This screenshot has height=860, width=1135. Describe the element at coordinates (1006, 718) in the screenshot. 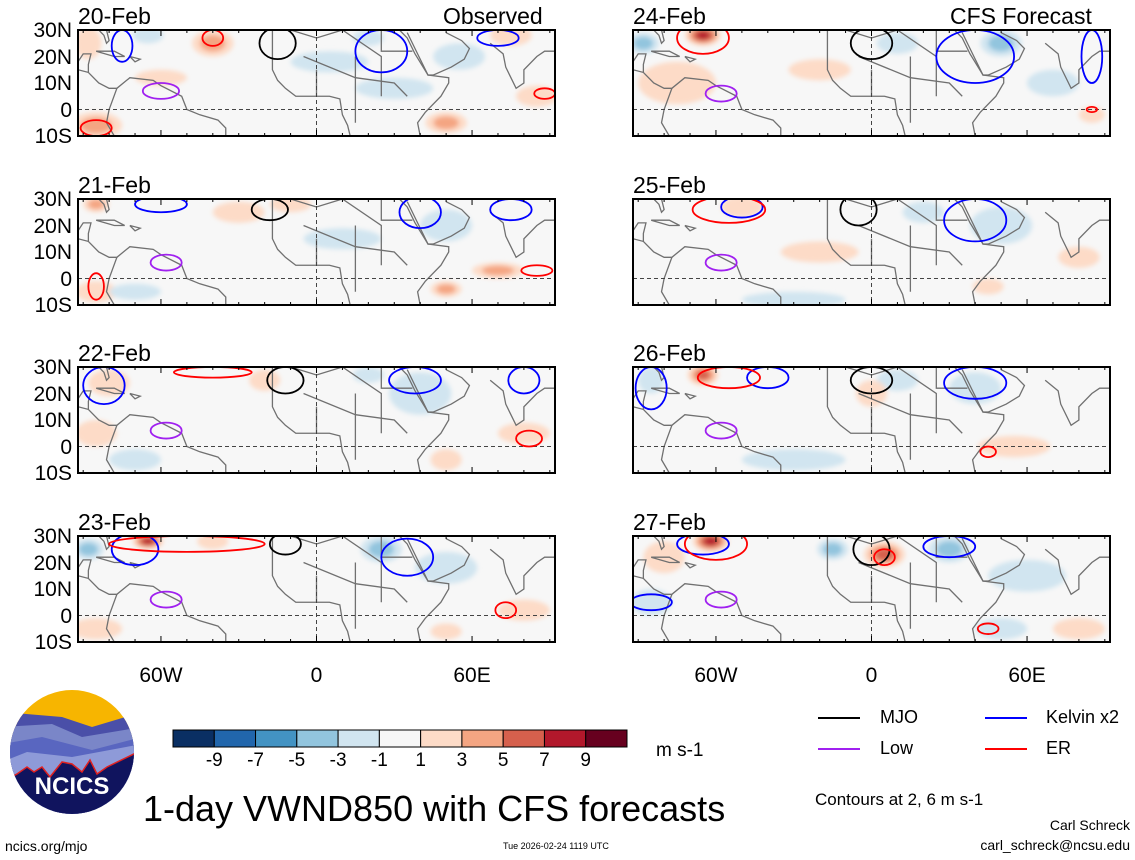

I see `legend-kelvin-line` at that location.